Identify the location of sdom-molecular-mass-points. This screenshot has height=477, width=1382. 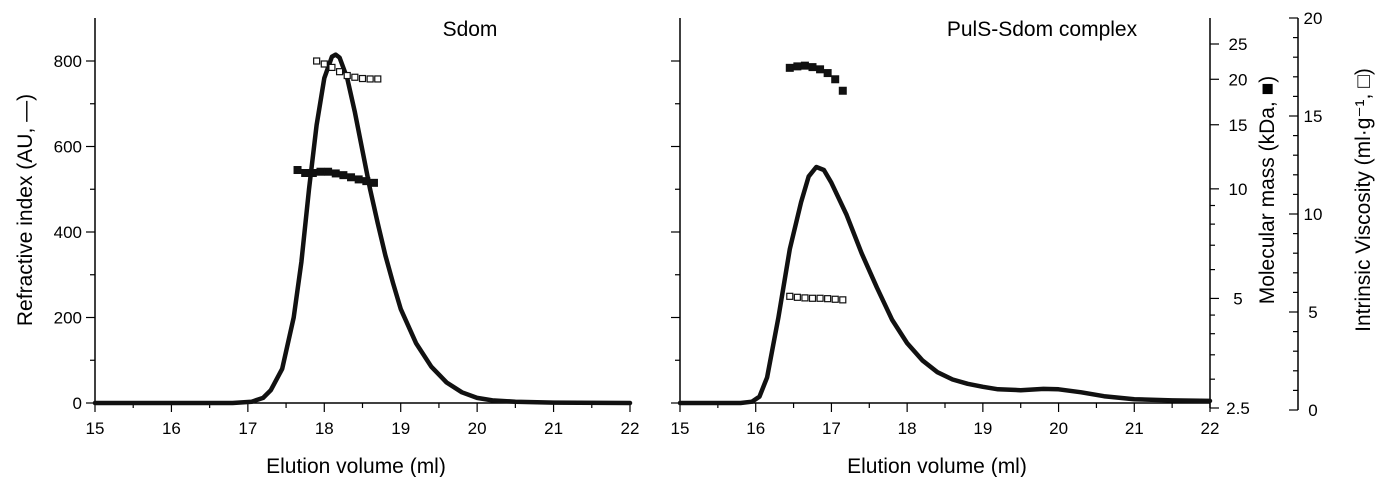
(335, 176).